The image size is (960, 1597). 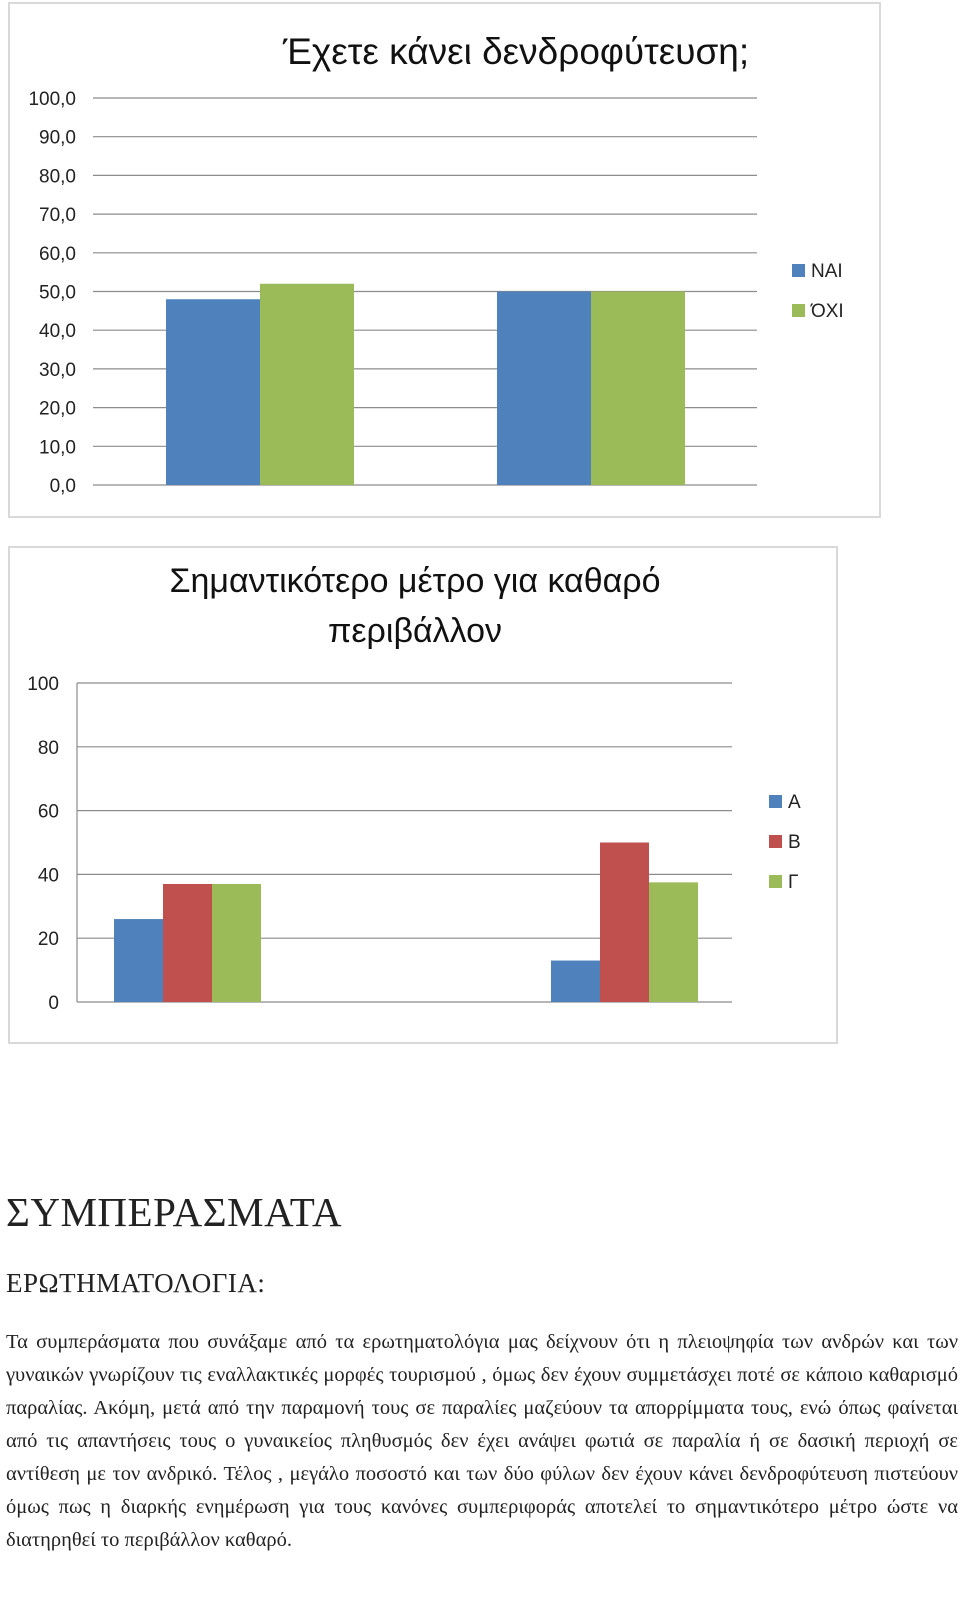 What do you see at coordinates (794, 802) in the screenshot?
I see `legend-label: Α` at bounding box center [794, 802].